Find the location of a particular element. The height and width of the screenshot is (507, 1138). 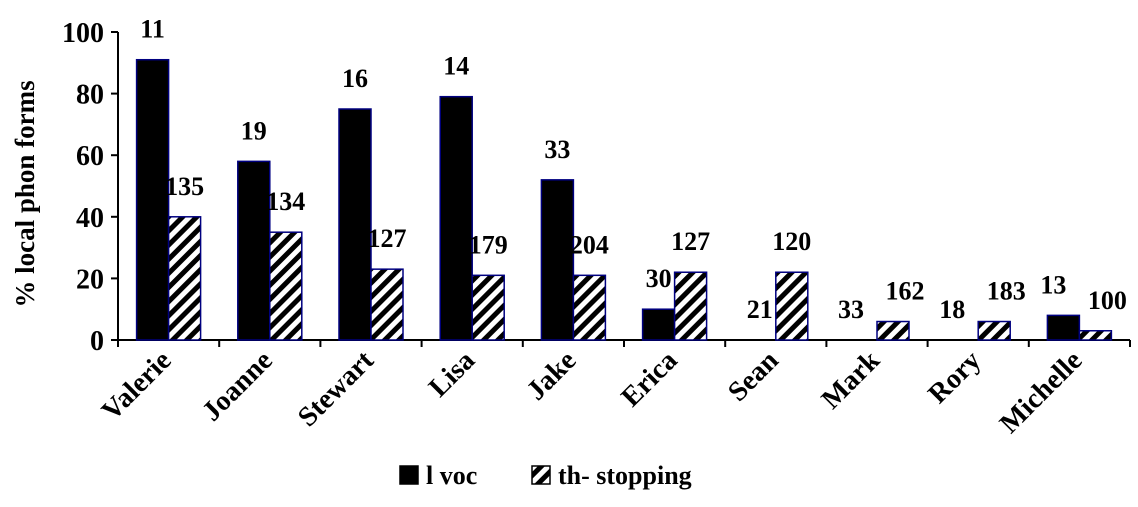

y-tick-label: 20 is located at coordinates (90, 279).